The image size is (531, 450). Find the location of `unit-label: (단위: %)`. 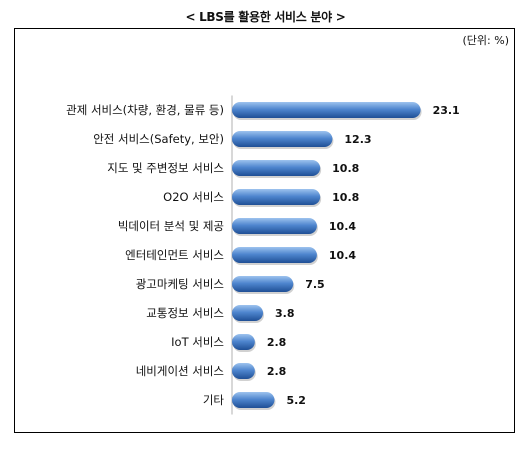

unit-label: (단위: %) is located at coordinates (485, 40).